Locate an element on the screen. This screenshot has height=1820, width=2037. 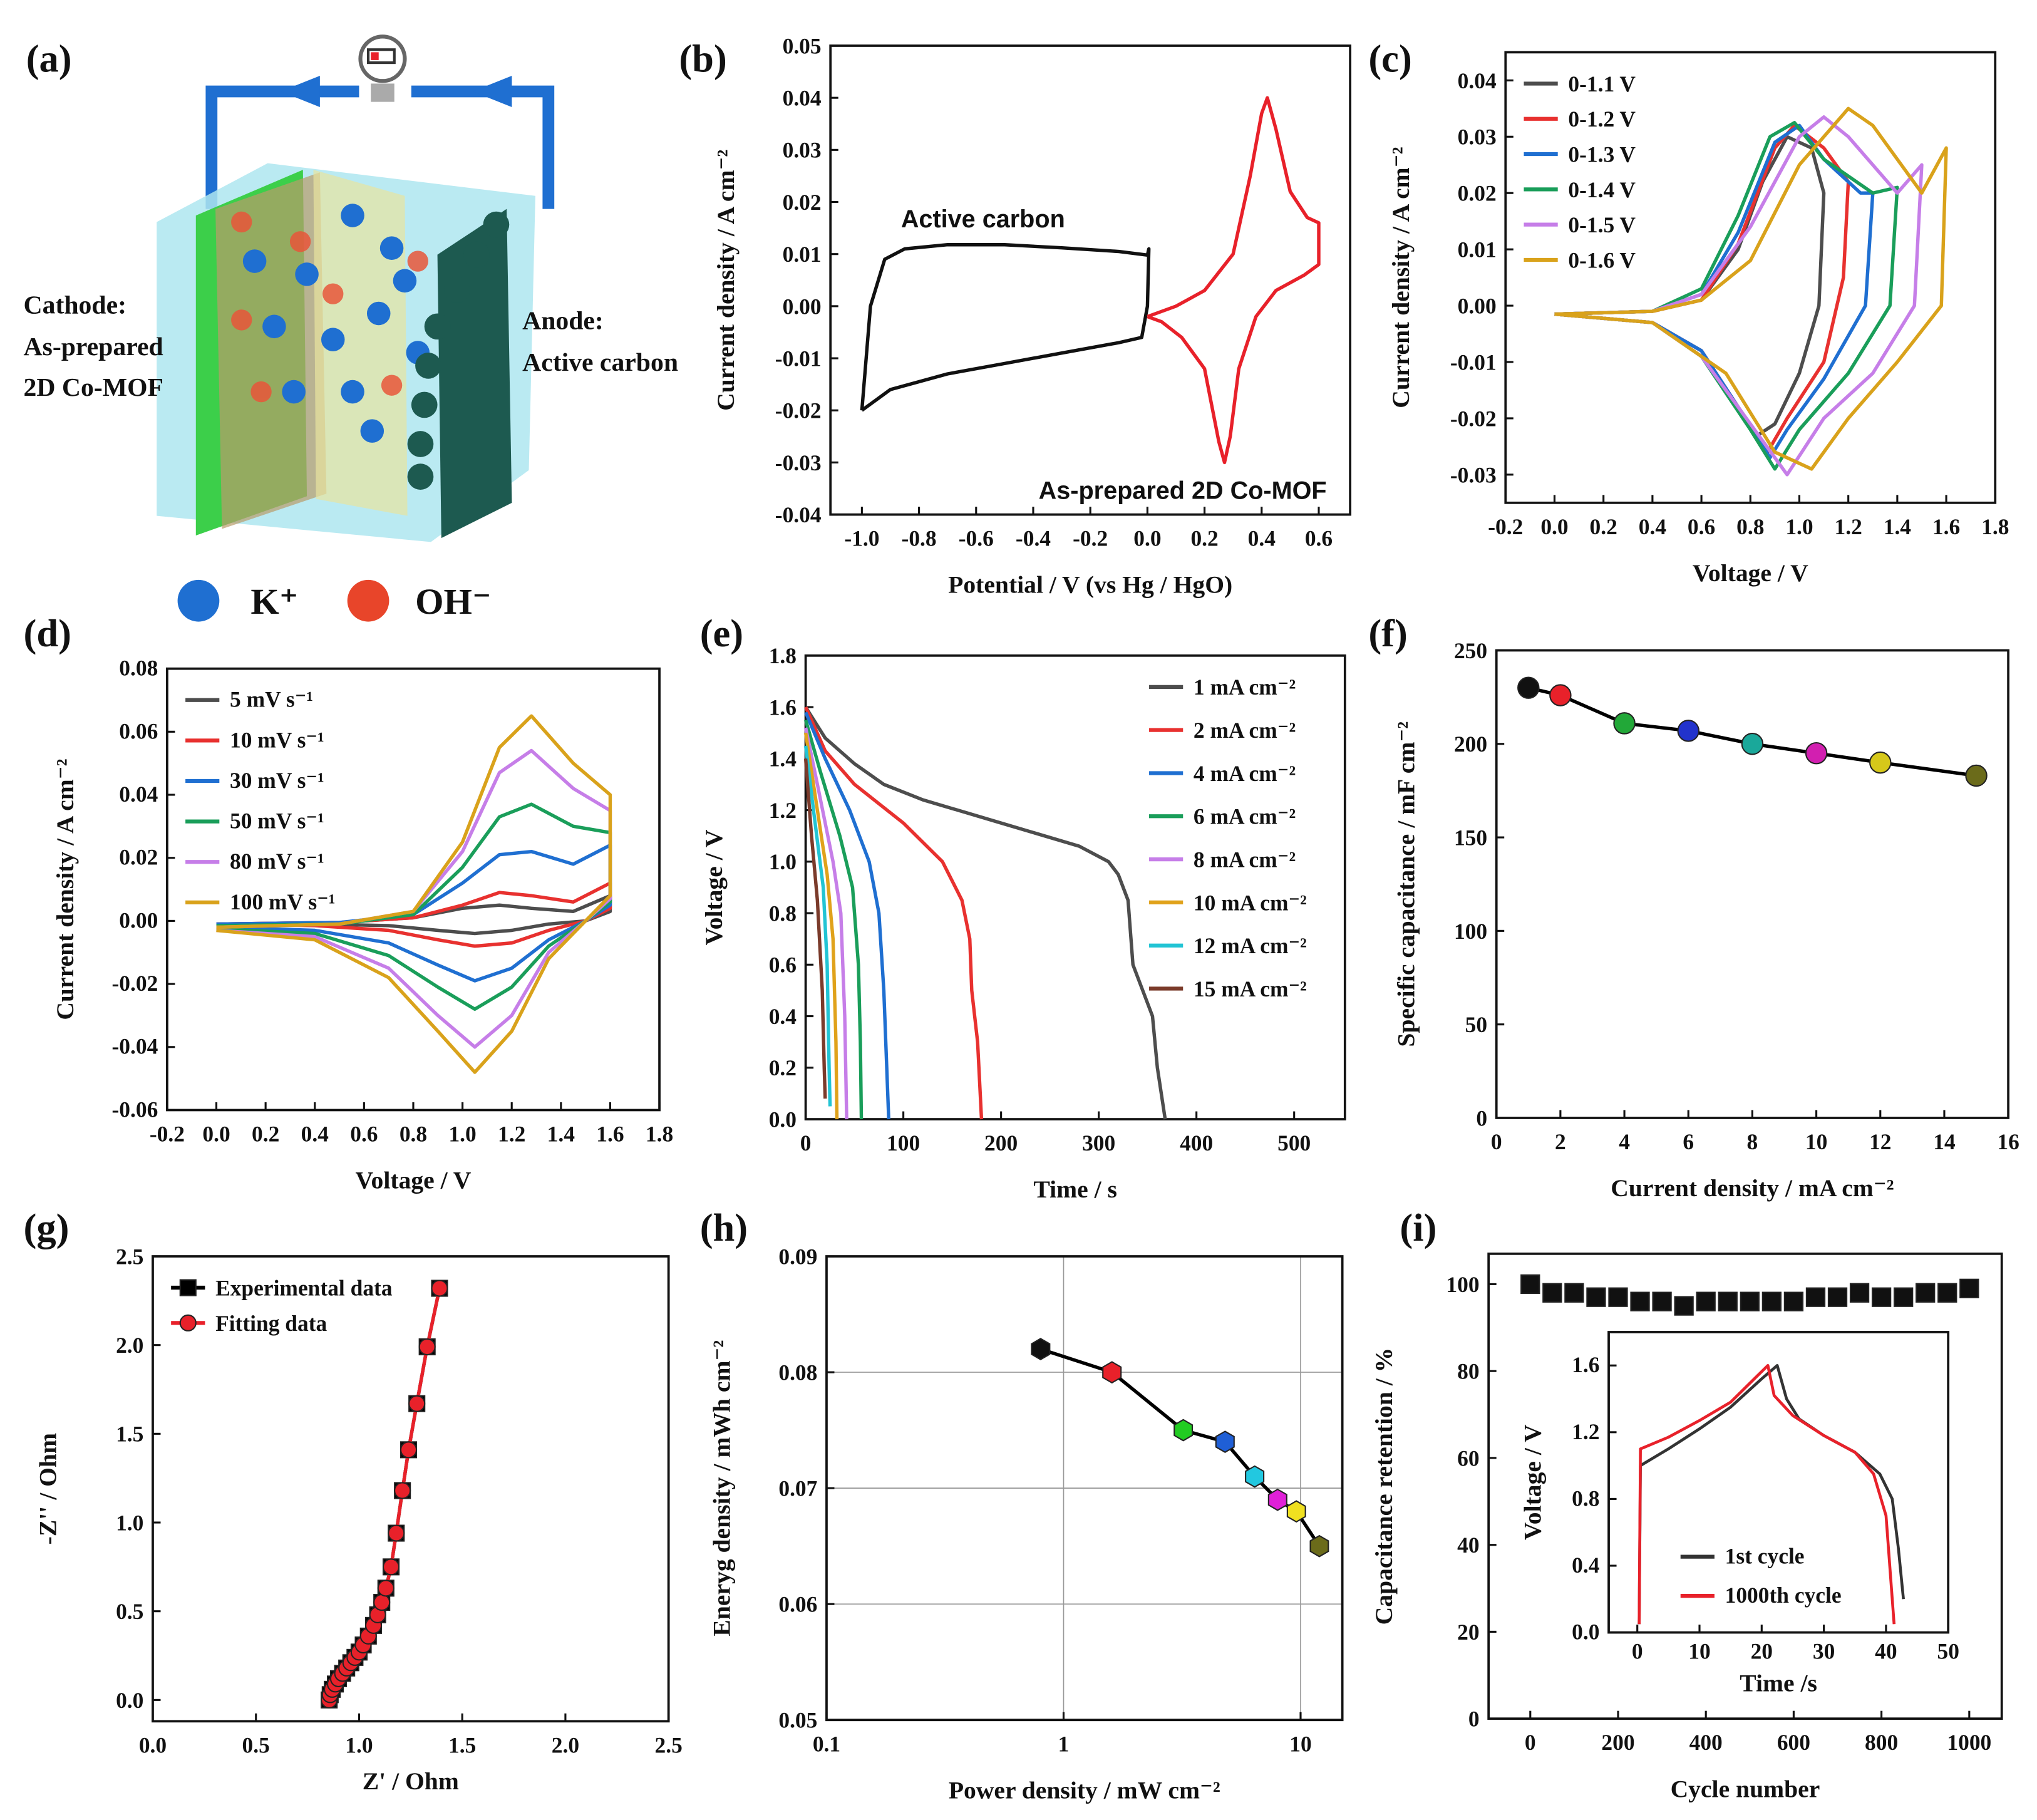
x-tick-label: -0.2 is located at coordinates (1505, 526).